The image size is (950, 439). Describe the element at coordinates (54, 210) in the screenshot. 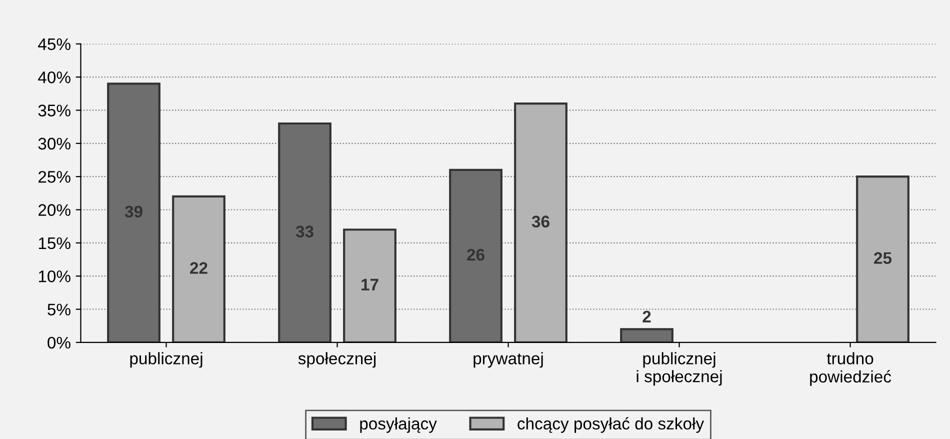

I see `y-tick-label: 20%` at that location.